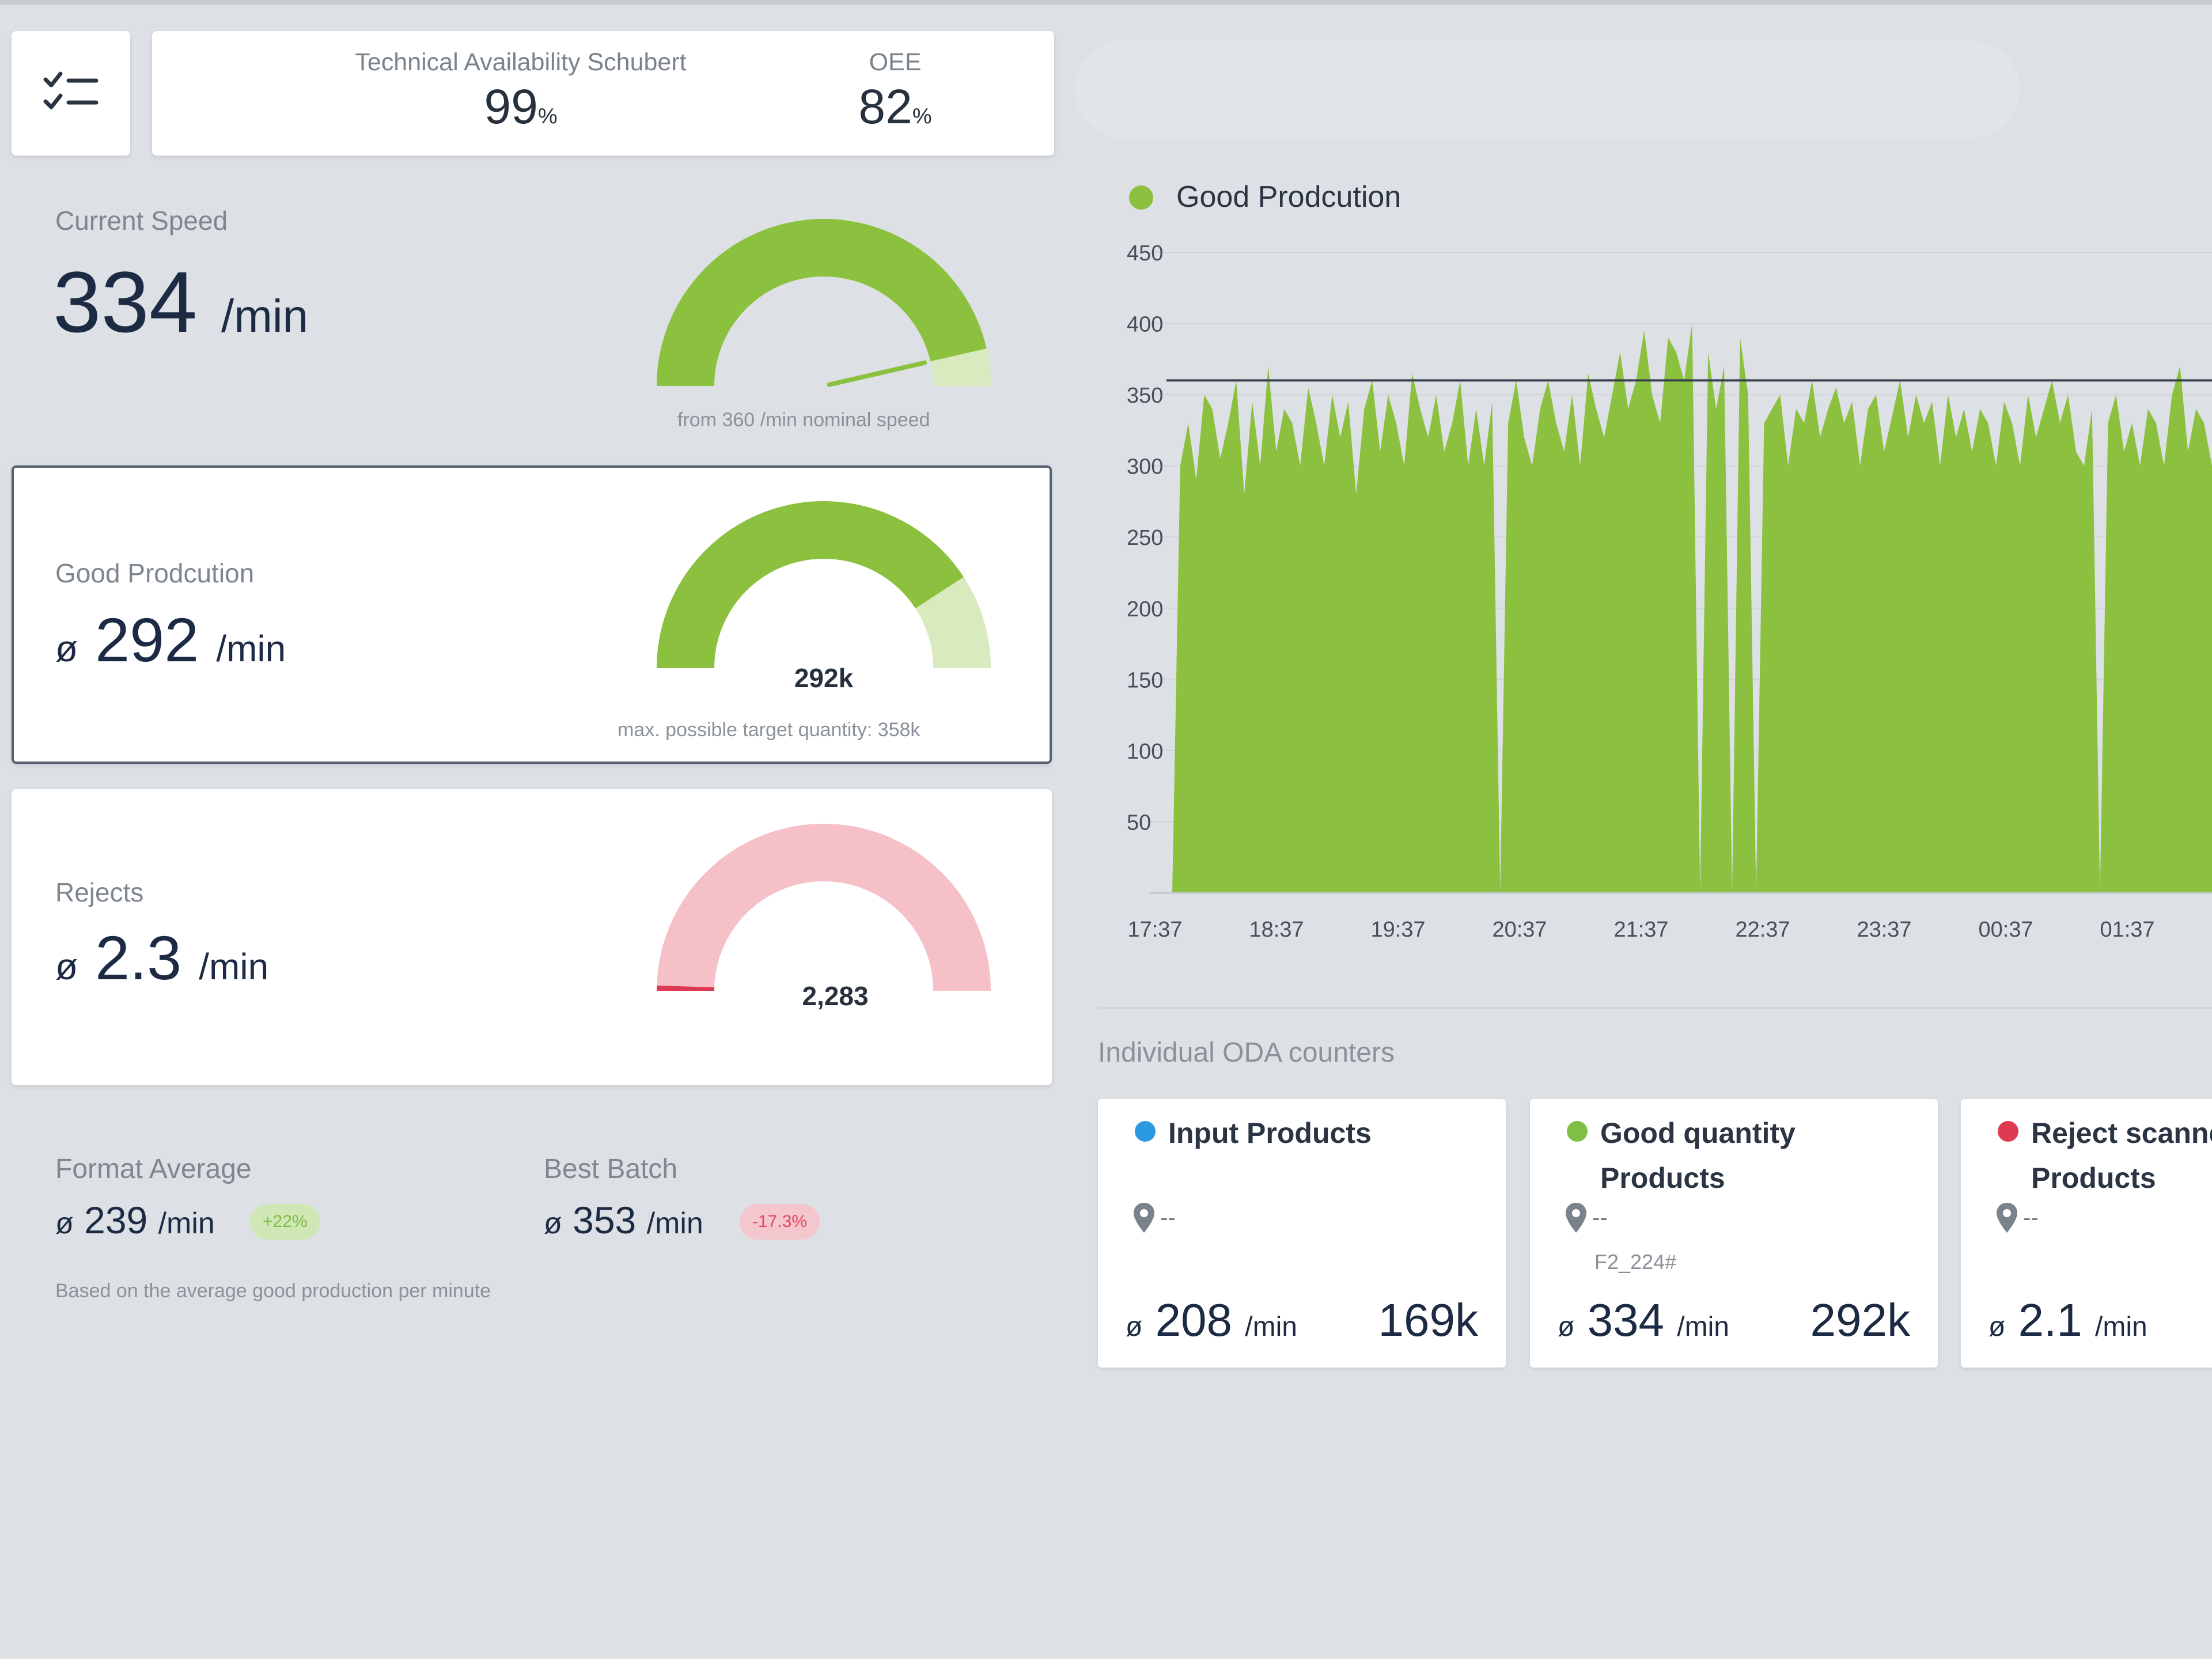 The height and width of the screenshot is (1659, 2212). Describe the element at coordinates (1302, 1233) in the screenshot. I see `oda-card-input-products: Input Products -- ø 208 /min 169k` at that location.